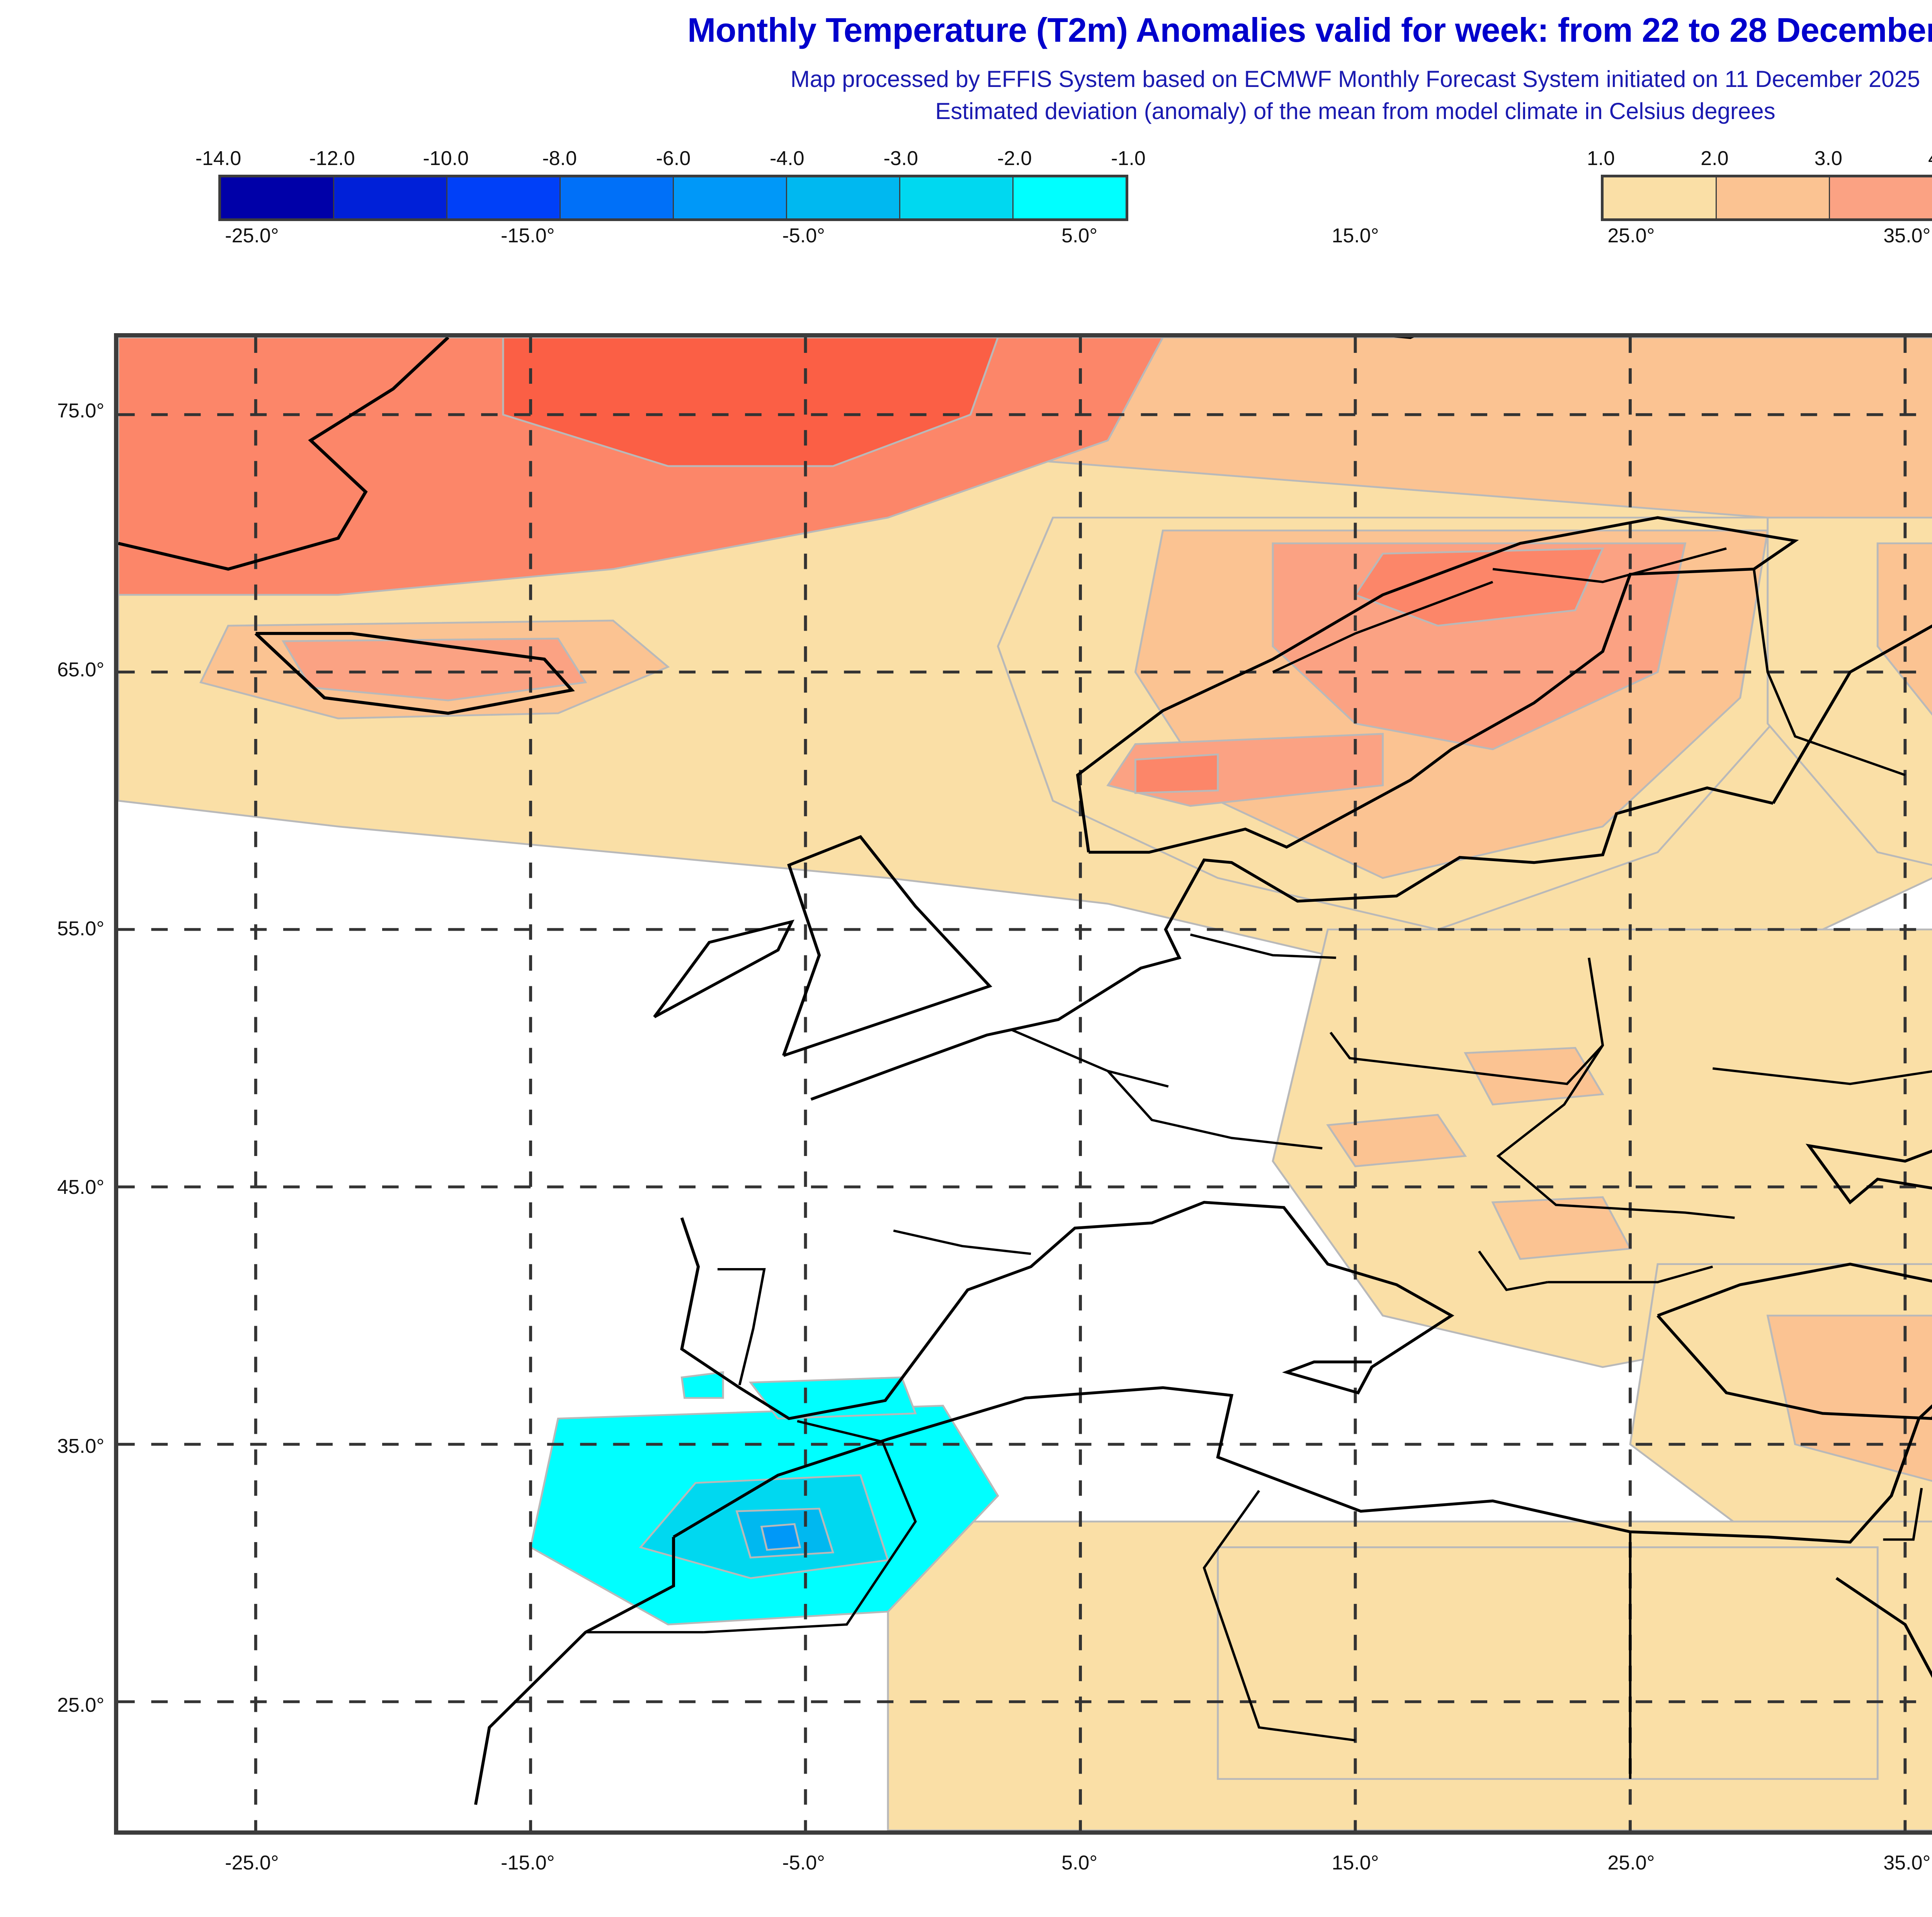 This screenshot has width=1932, height=1917. Describe the element at coordinates (887, 946) in the screenshot. I see `coast-britain` at that location.